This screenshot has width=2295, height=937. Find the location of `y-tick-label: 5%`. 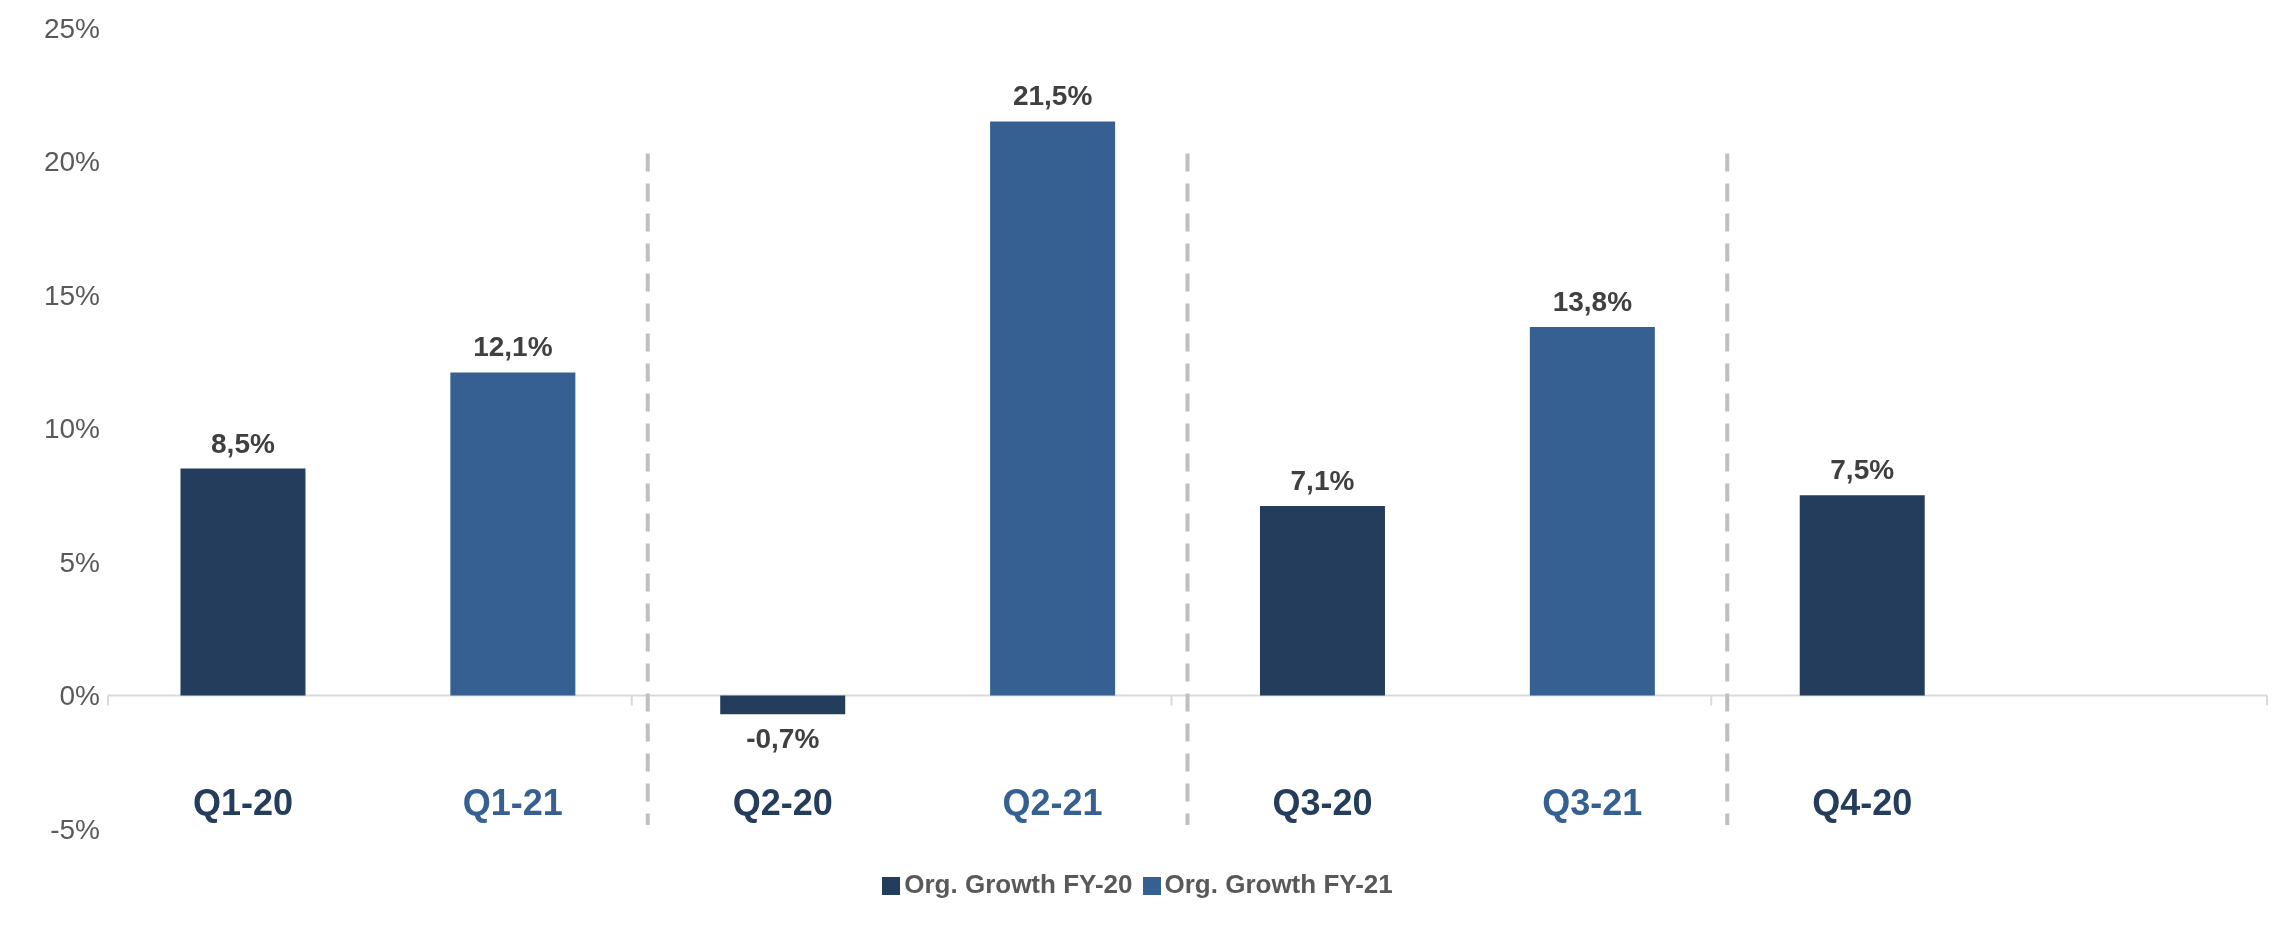

y-tick-label: 5% is located at coordinates (79, 562).